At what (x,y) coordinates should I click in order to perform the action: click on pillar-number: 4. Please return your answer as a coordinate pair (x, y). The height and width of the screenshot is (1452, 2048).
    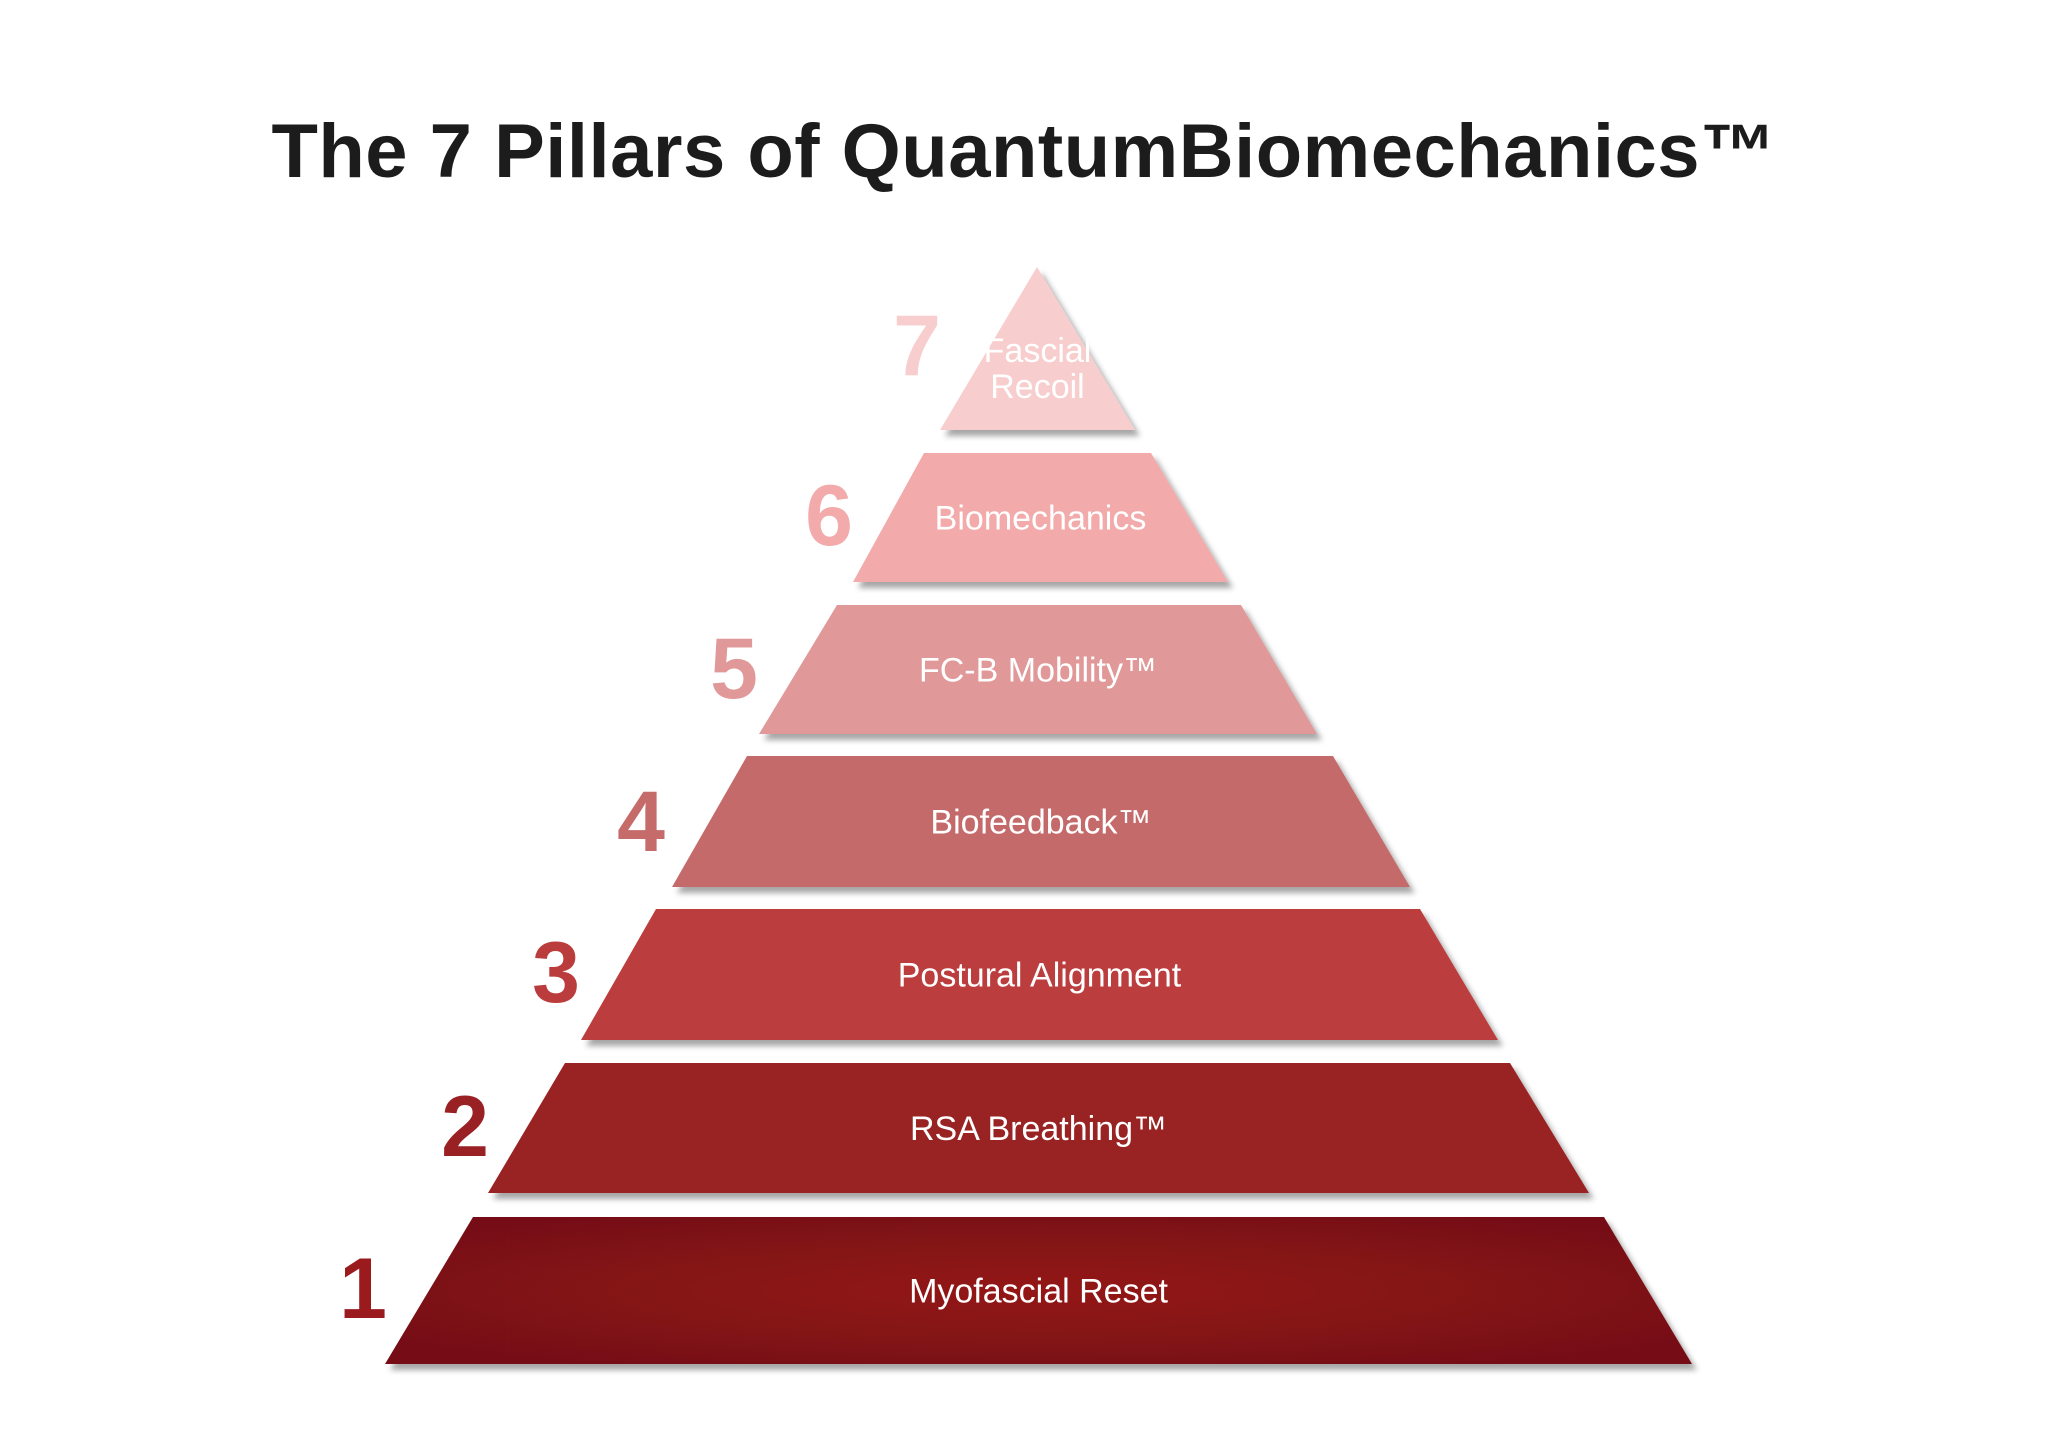
    Looking at the image, I should click on (641, 822).